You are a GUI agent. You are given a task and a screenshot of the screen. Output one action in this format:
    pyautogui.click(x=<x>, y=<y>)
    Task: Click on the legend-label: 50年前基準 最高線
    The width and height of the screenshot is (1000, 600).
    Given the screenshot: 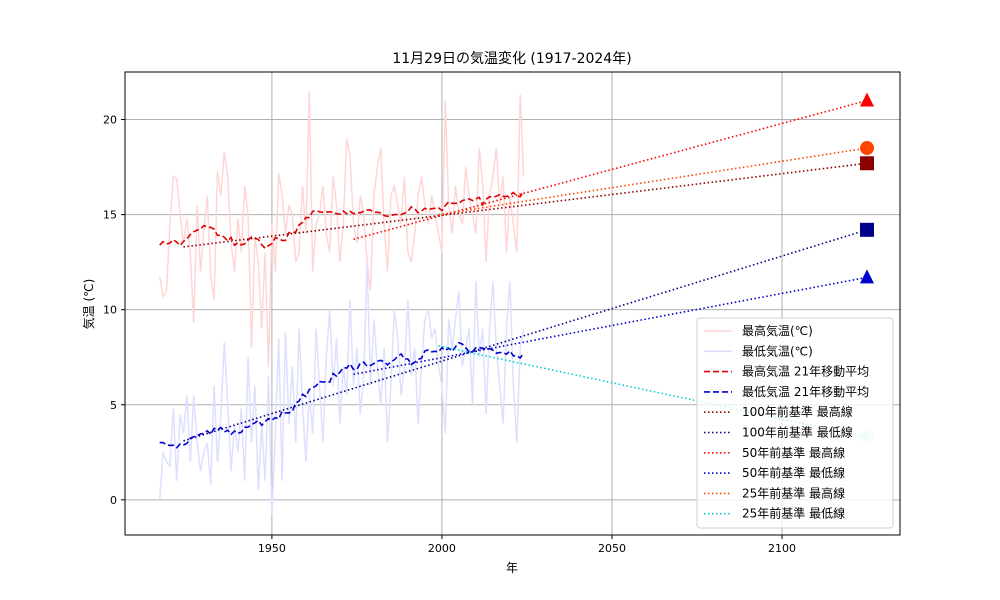 What is the action you would take?
    pyautogui.click(x=793, y=452)
    